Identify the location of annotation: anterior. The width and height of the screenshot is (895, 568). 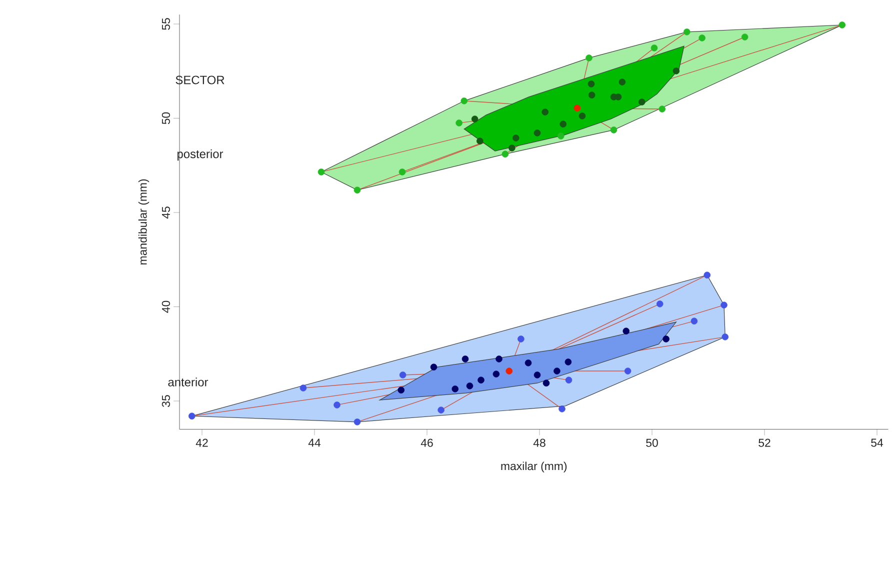
(188, 382).